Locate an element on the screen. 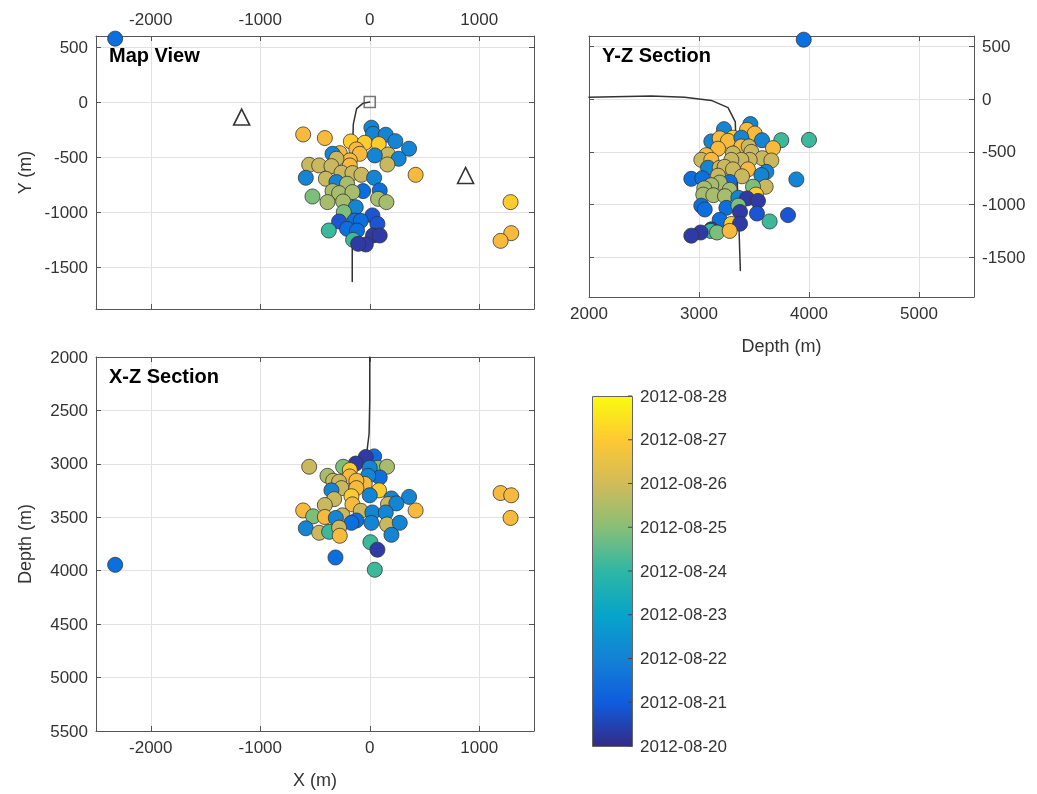 Image resolution: width=1037 pixels, height=794 pixels. color-bar-label: 2012-08-26 is located at coordinates (683, 483).